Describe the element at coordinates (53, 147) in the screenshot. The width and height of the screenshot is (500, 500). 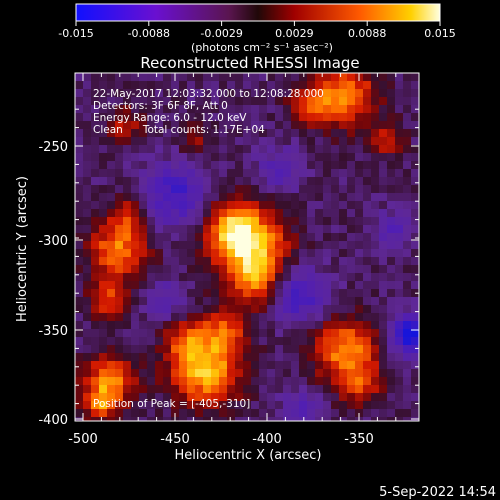
I see `y-tick-label: -250` at that location.